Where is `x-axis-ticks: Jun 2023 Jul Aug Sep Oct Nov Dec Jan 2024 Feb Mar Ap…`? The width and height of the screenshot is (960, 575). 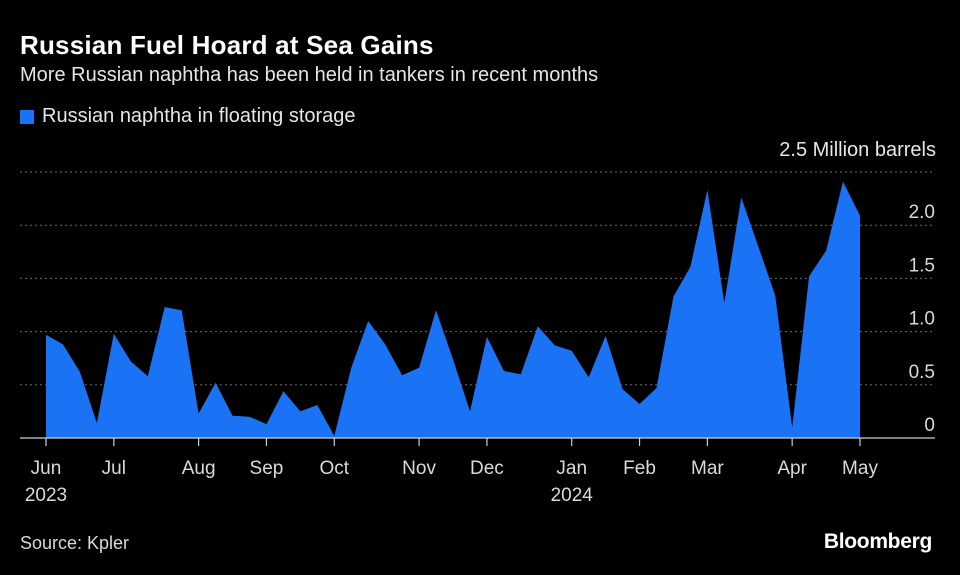 x-axis-ticks: Jun 2023 Jul Aug Sep Oct Nov Dec Jan 2024 Feb Mar Ap… is located at coordinates (451, 472).